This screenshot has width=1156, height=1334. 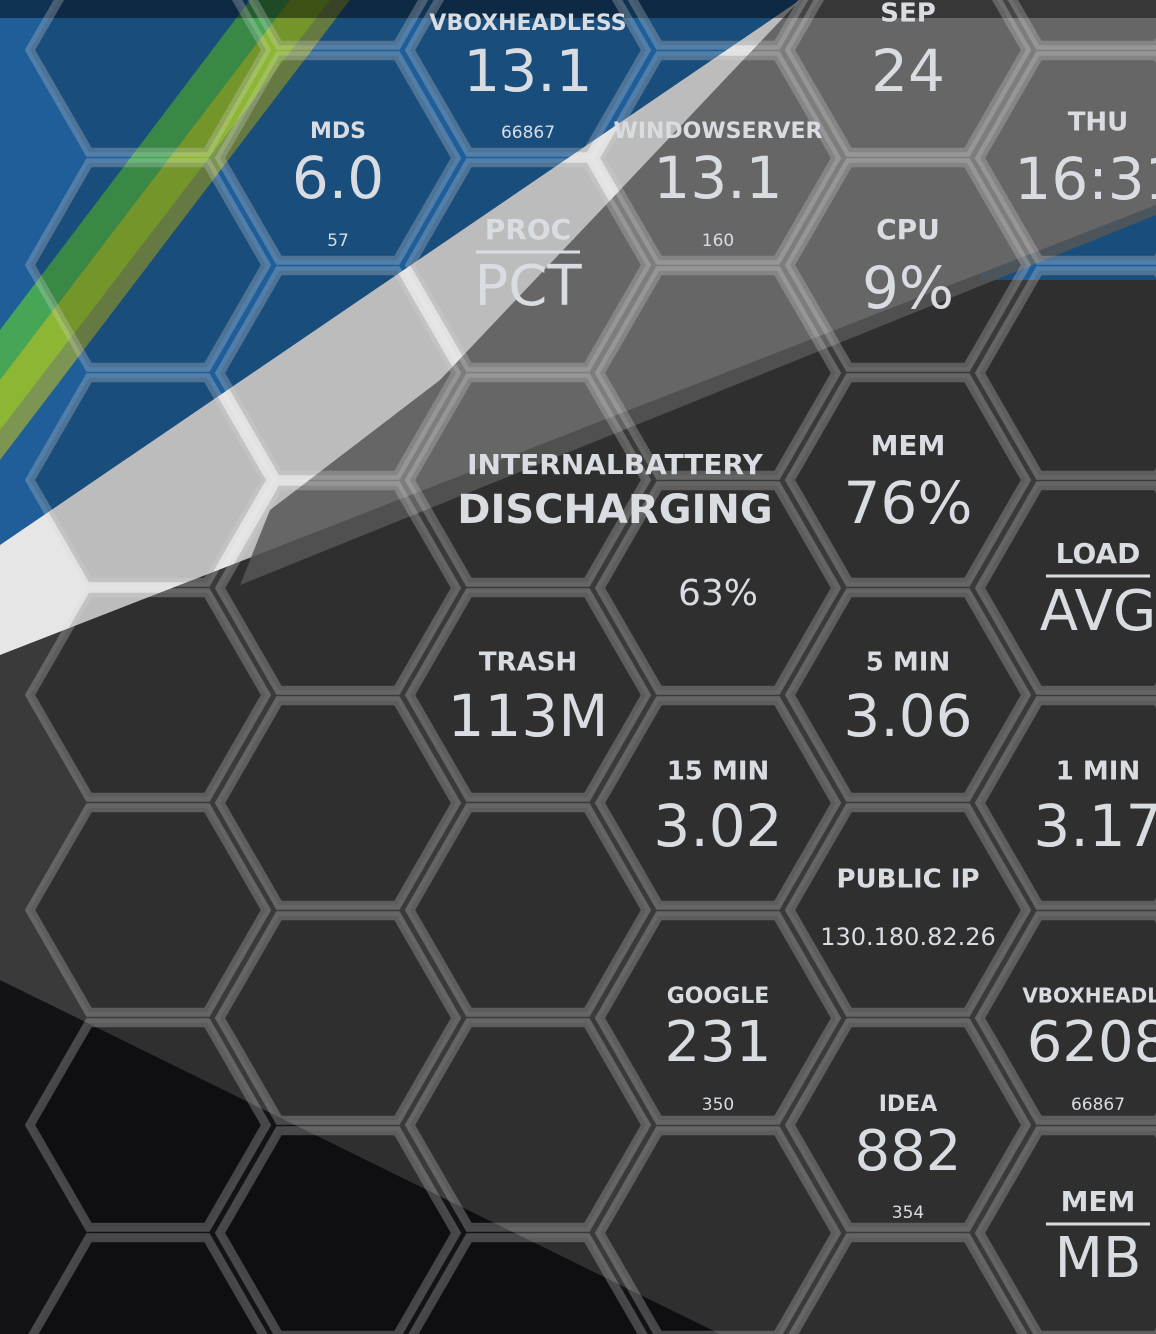 I want to click on widget-label: SEP, so click(x=908, y=14).